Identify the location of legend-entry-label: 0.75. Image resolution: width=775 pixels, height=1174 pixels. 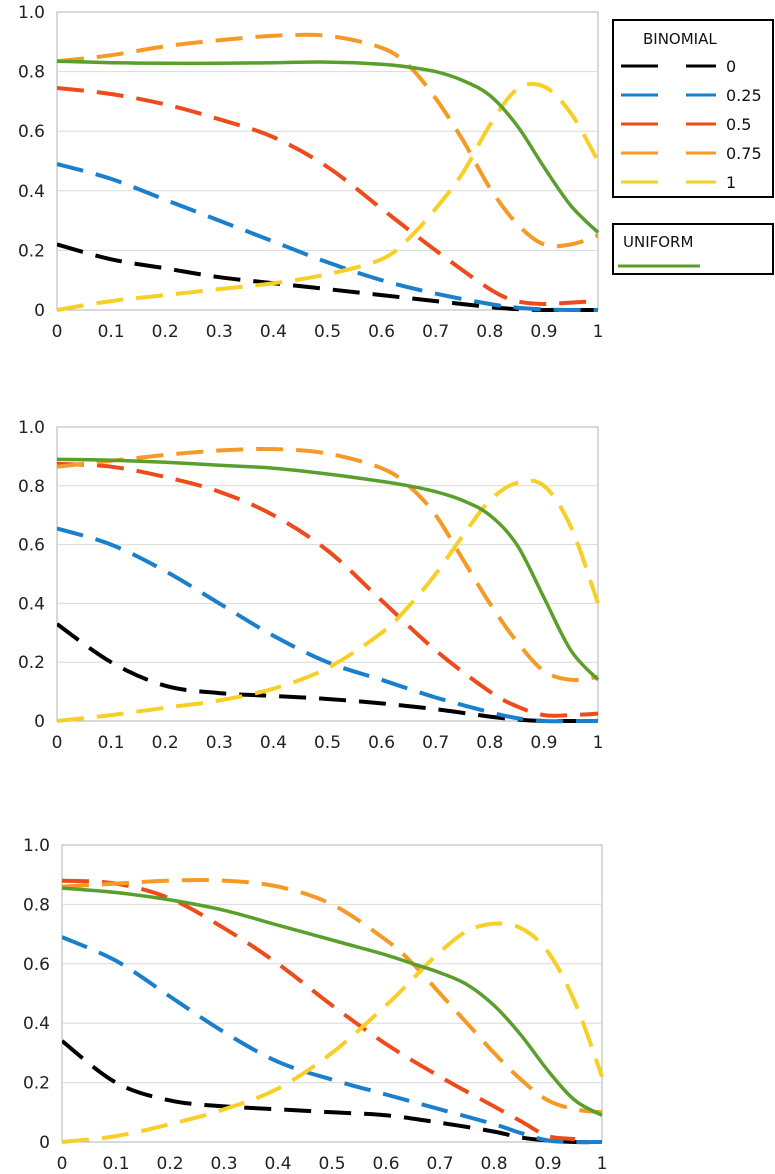
(744, 153).